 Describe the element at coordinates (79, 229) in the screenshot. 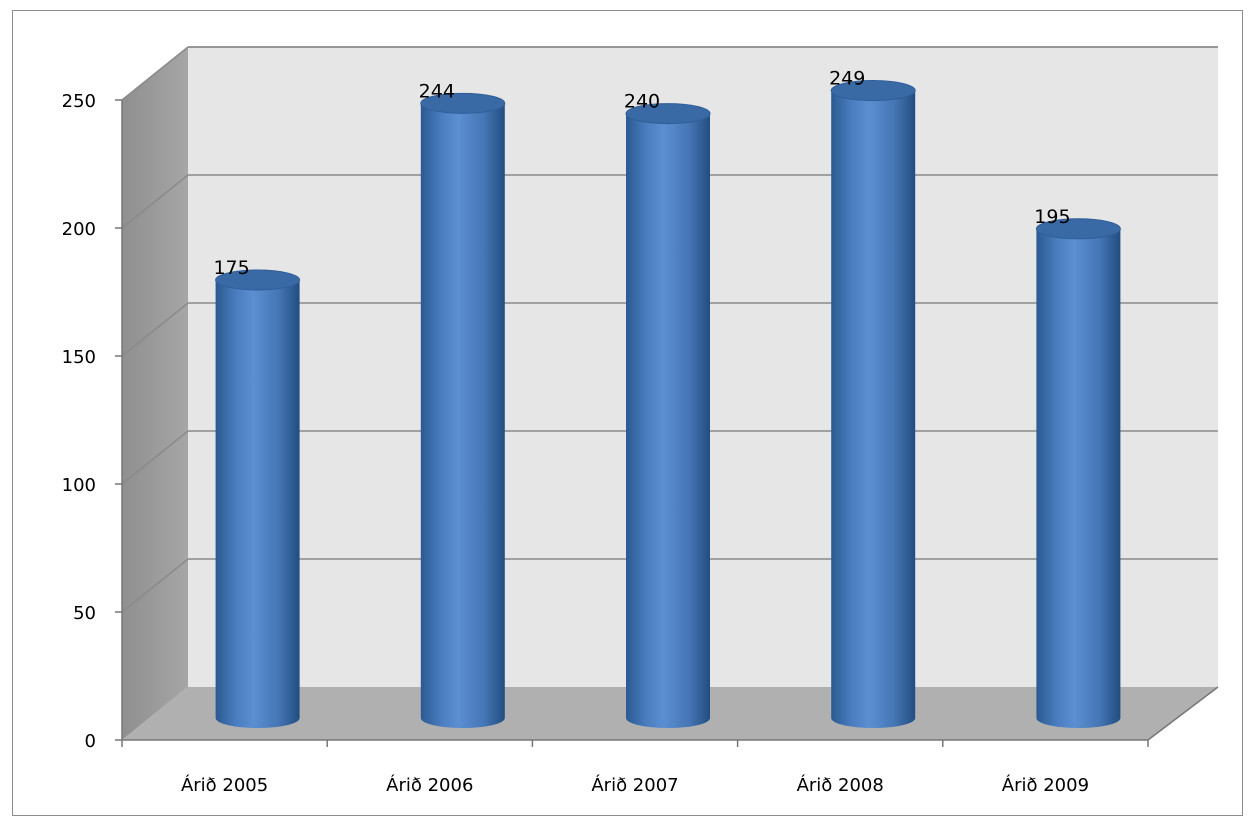

I see `y-tick-label: 200` at that location.